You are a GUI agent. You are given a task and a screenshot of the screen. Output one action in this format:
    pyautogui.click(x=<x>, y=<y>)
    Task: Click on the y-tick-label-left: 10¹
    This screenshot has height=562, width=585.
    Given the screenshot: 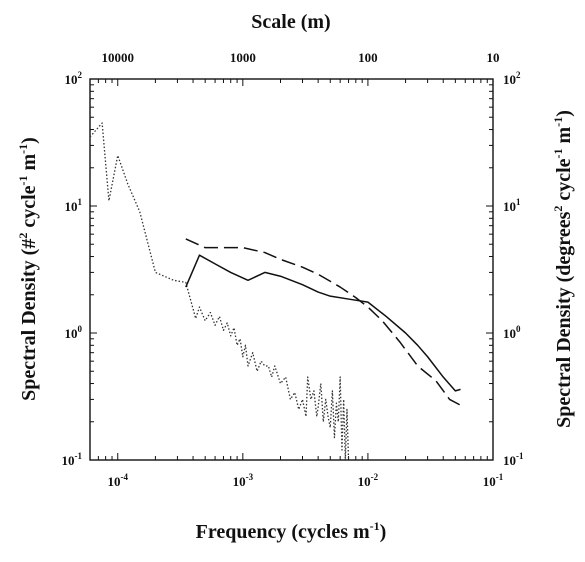 What is the action you would take?
    pyautogui.click(x=74, y=205)
    